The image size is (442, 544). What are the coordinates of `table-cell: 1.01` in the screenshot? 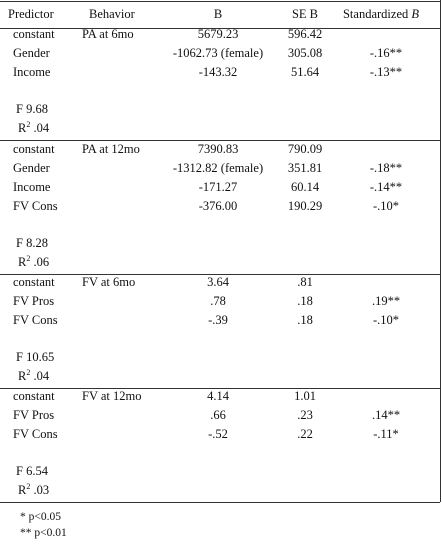 It's located at (305, 396).